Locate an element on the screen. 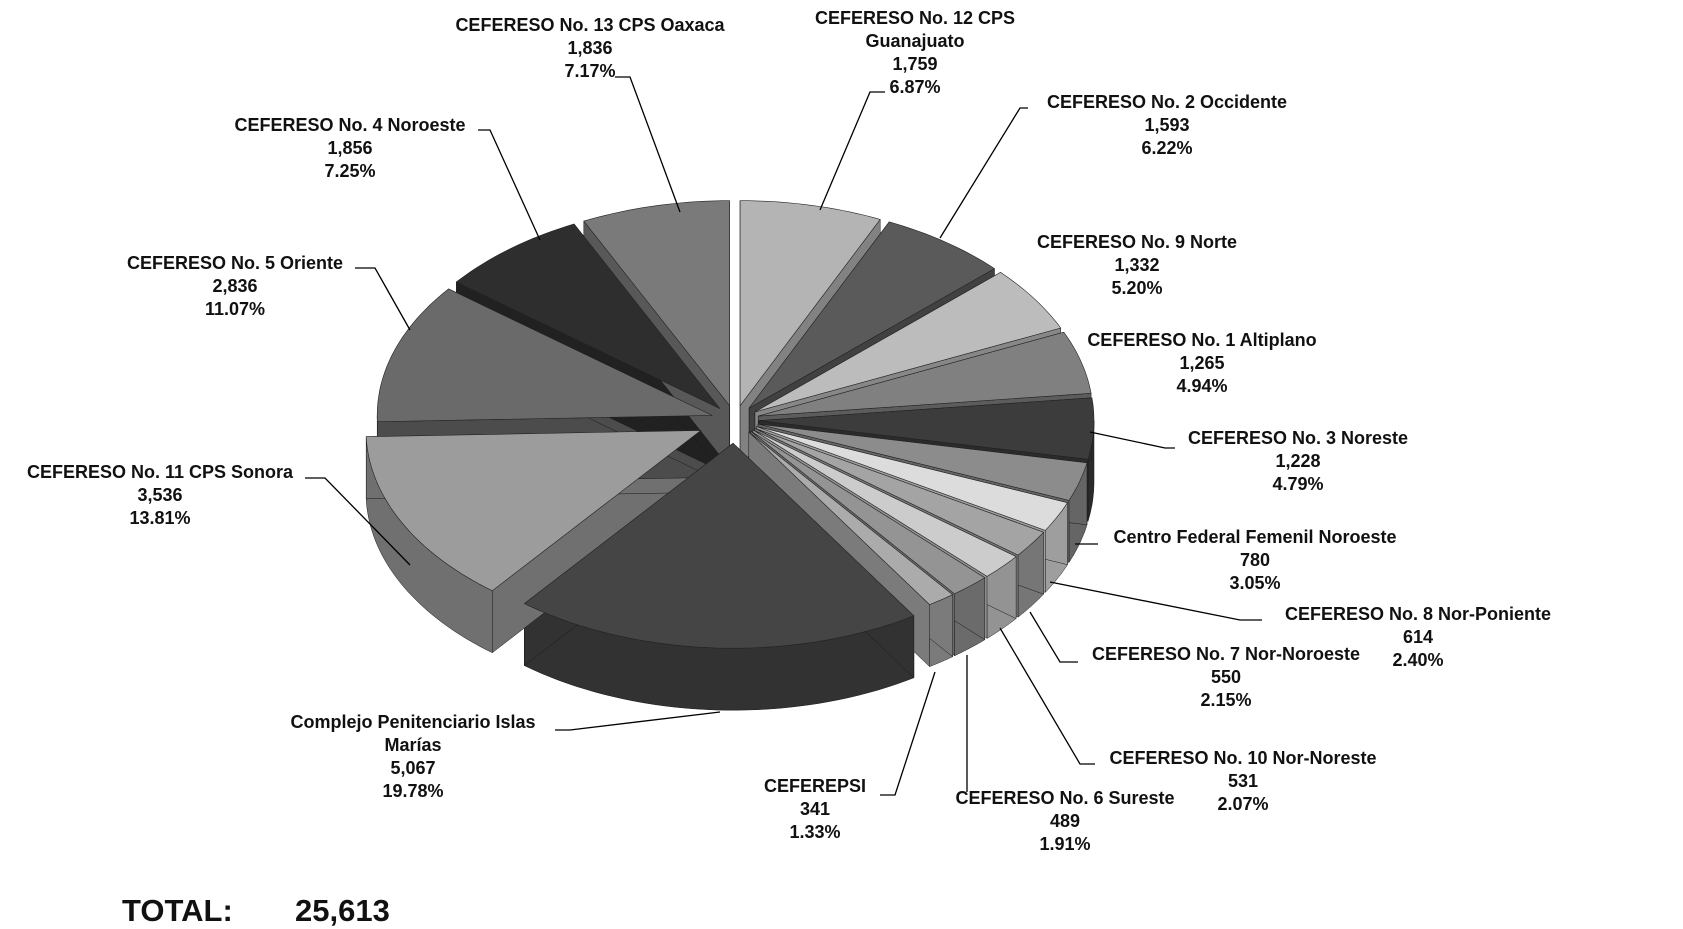  total-value: 25,613 is located at coordinates (342, 910).